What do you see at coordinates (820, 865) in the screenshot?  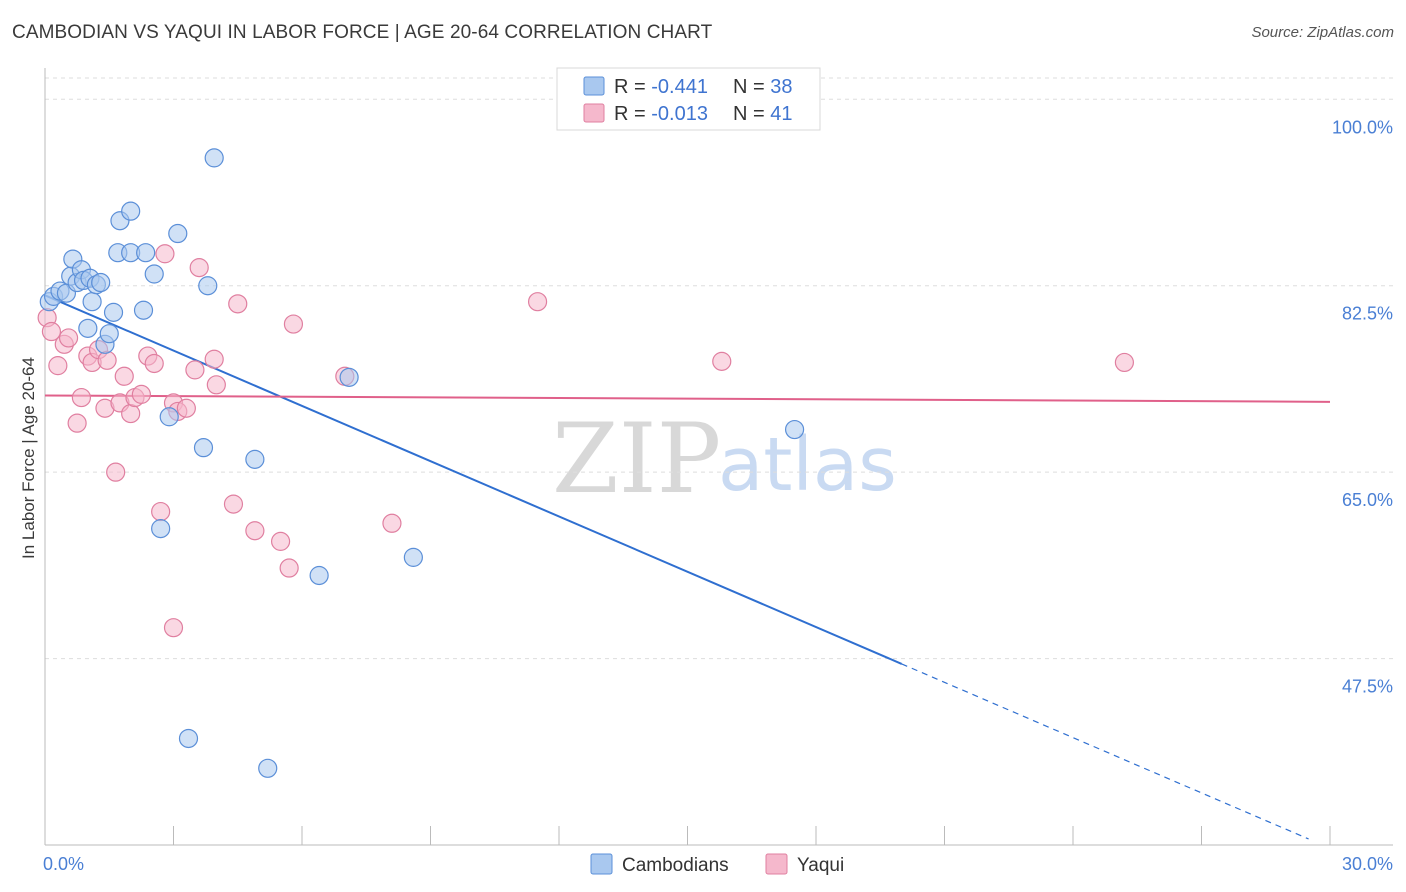 I see `bottom-legend-label-yaqui: Yaqui` at bounding box center [820, 865].